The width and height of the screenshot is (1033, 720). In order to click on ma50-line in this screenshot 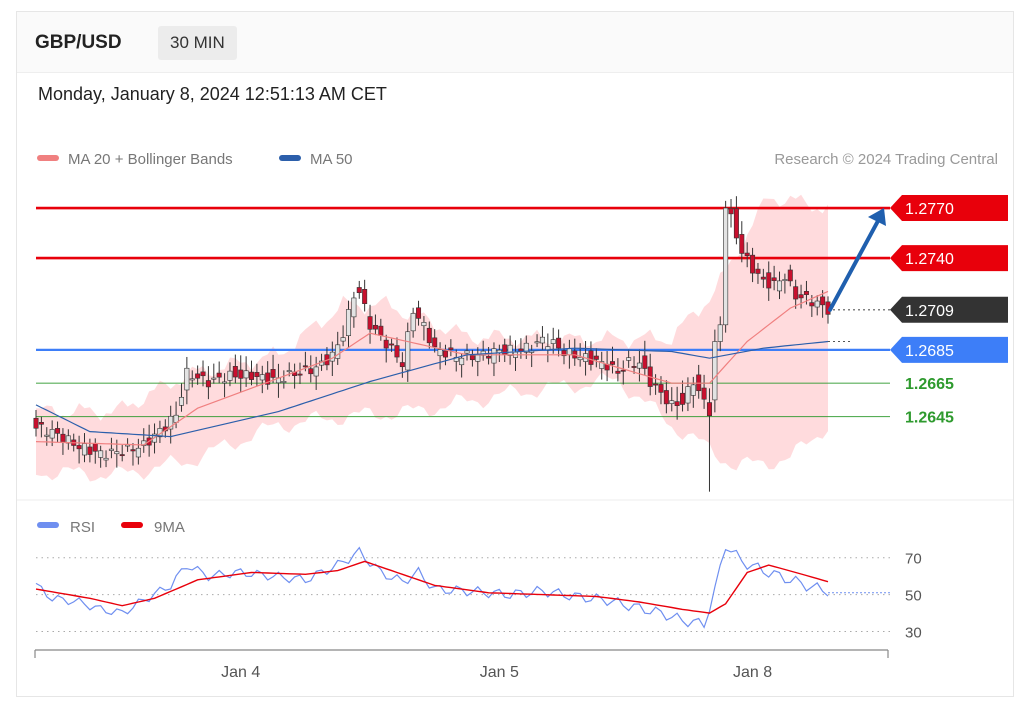, I will do `click(432, 389)`.